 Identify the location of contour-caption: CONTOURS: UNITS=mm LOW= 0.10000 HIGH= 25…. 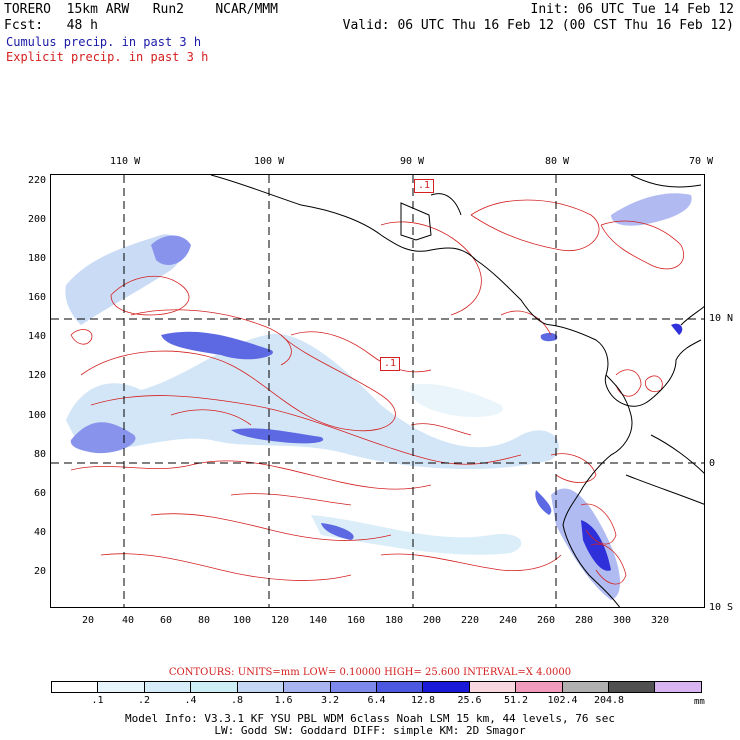
(370, 672).